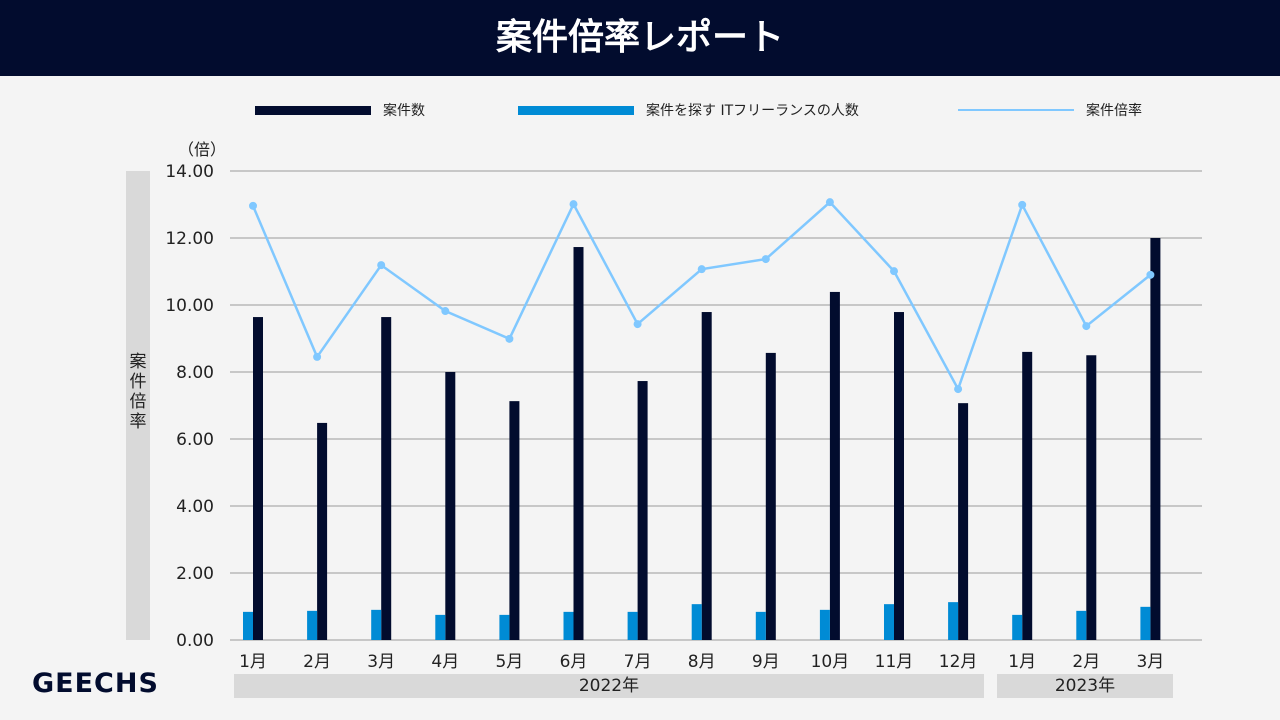  I want to click on x-tick-label: 8月, so click(702, 662).